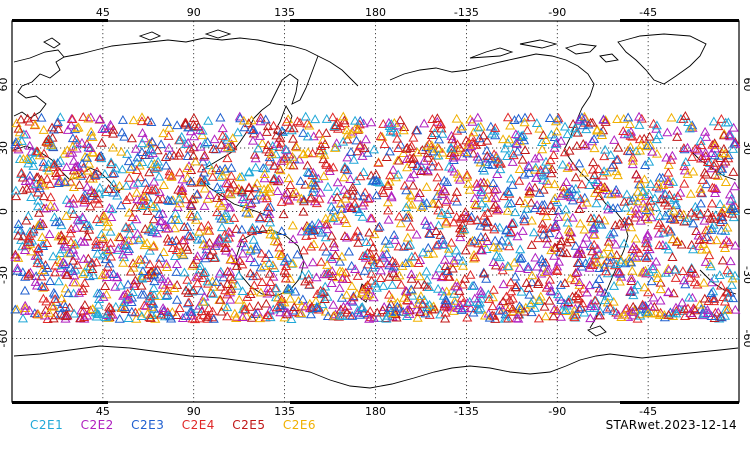 Image resolution: width=750 pixels, height=450 pixels. I want to click on legend-item-c2e4: C2E4, so click(198, 425).